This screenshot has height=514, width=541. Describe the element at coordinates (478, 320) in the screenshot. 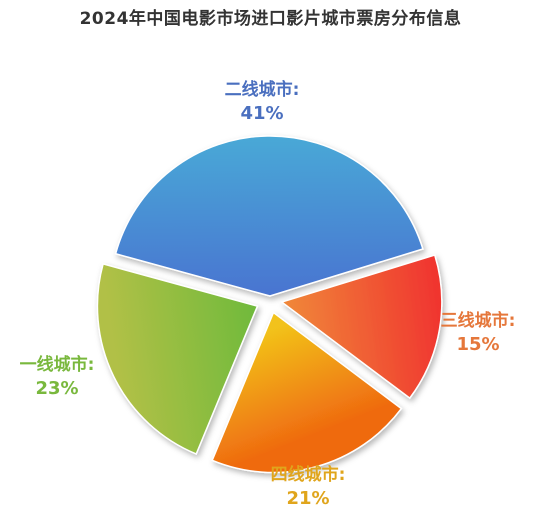

I see `slice-label-2: 三线城市:` at that location.